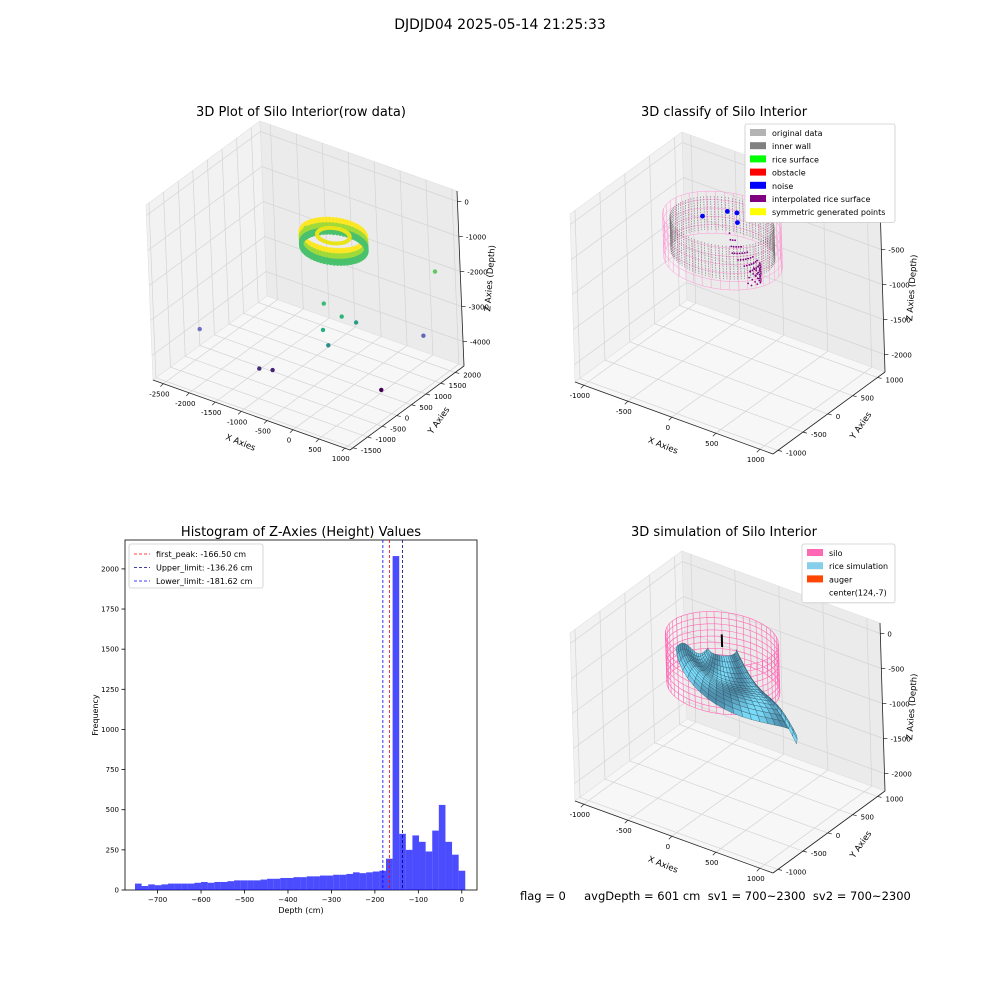 Image resolution: width=1000 pixels, height=1000 pixels. I want to click on p2-ytick-label-0: -1000, so click(796, 453).